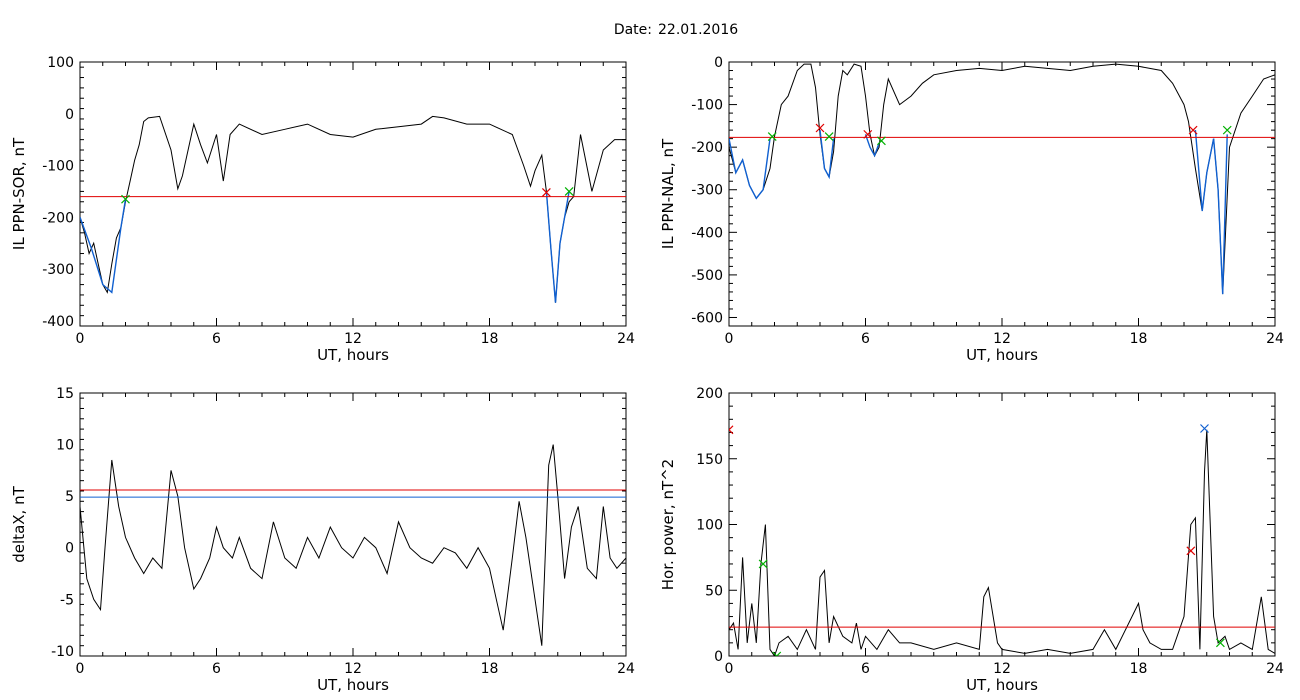  Describe the element at coordinates (714, 591) in the screenshot. I see `y-tick-label: 50` at that location.